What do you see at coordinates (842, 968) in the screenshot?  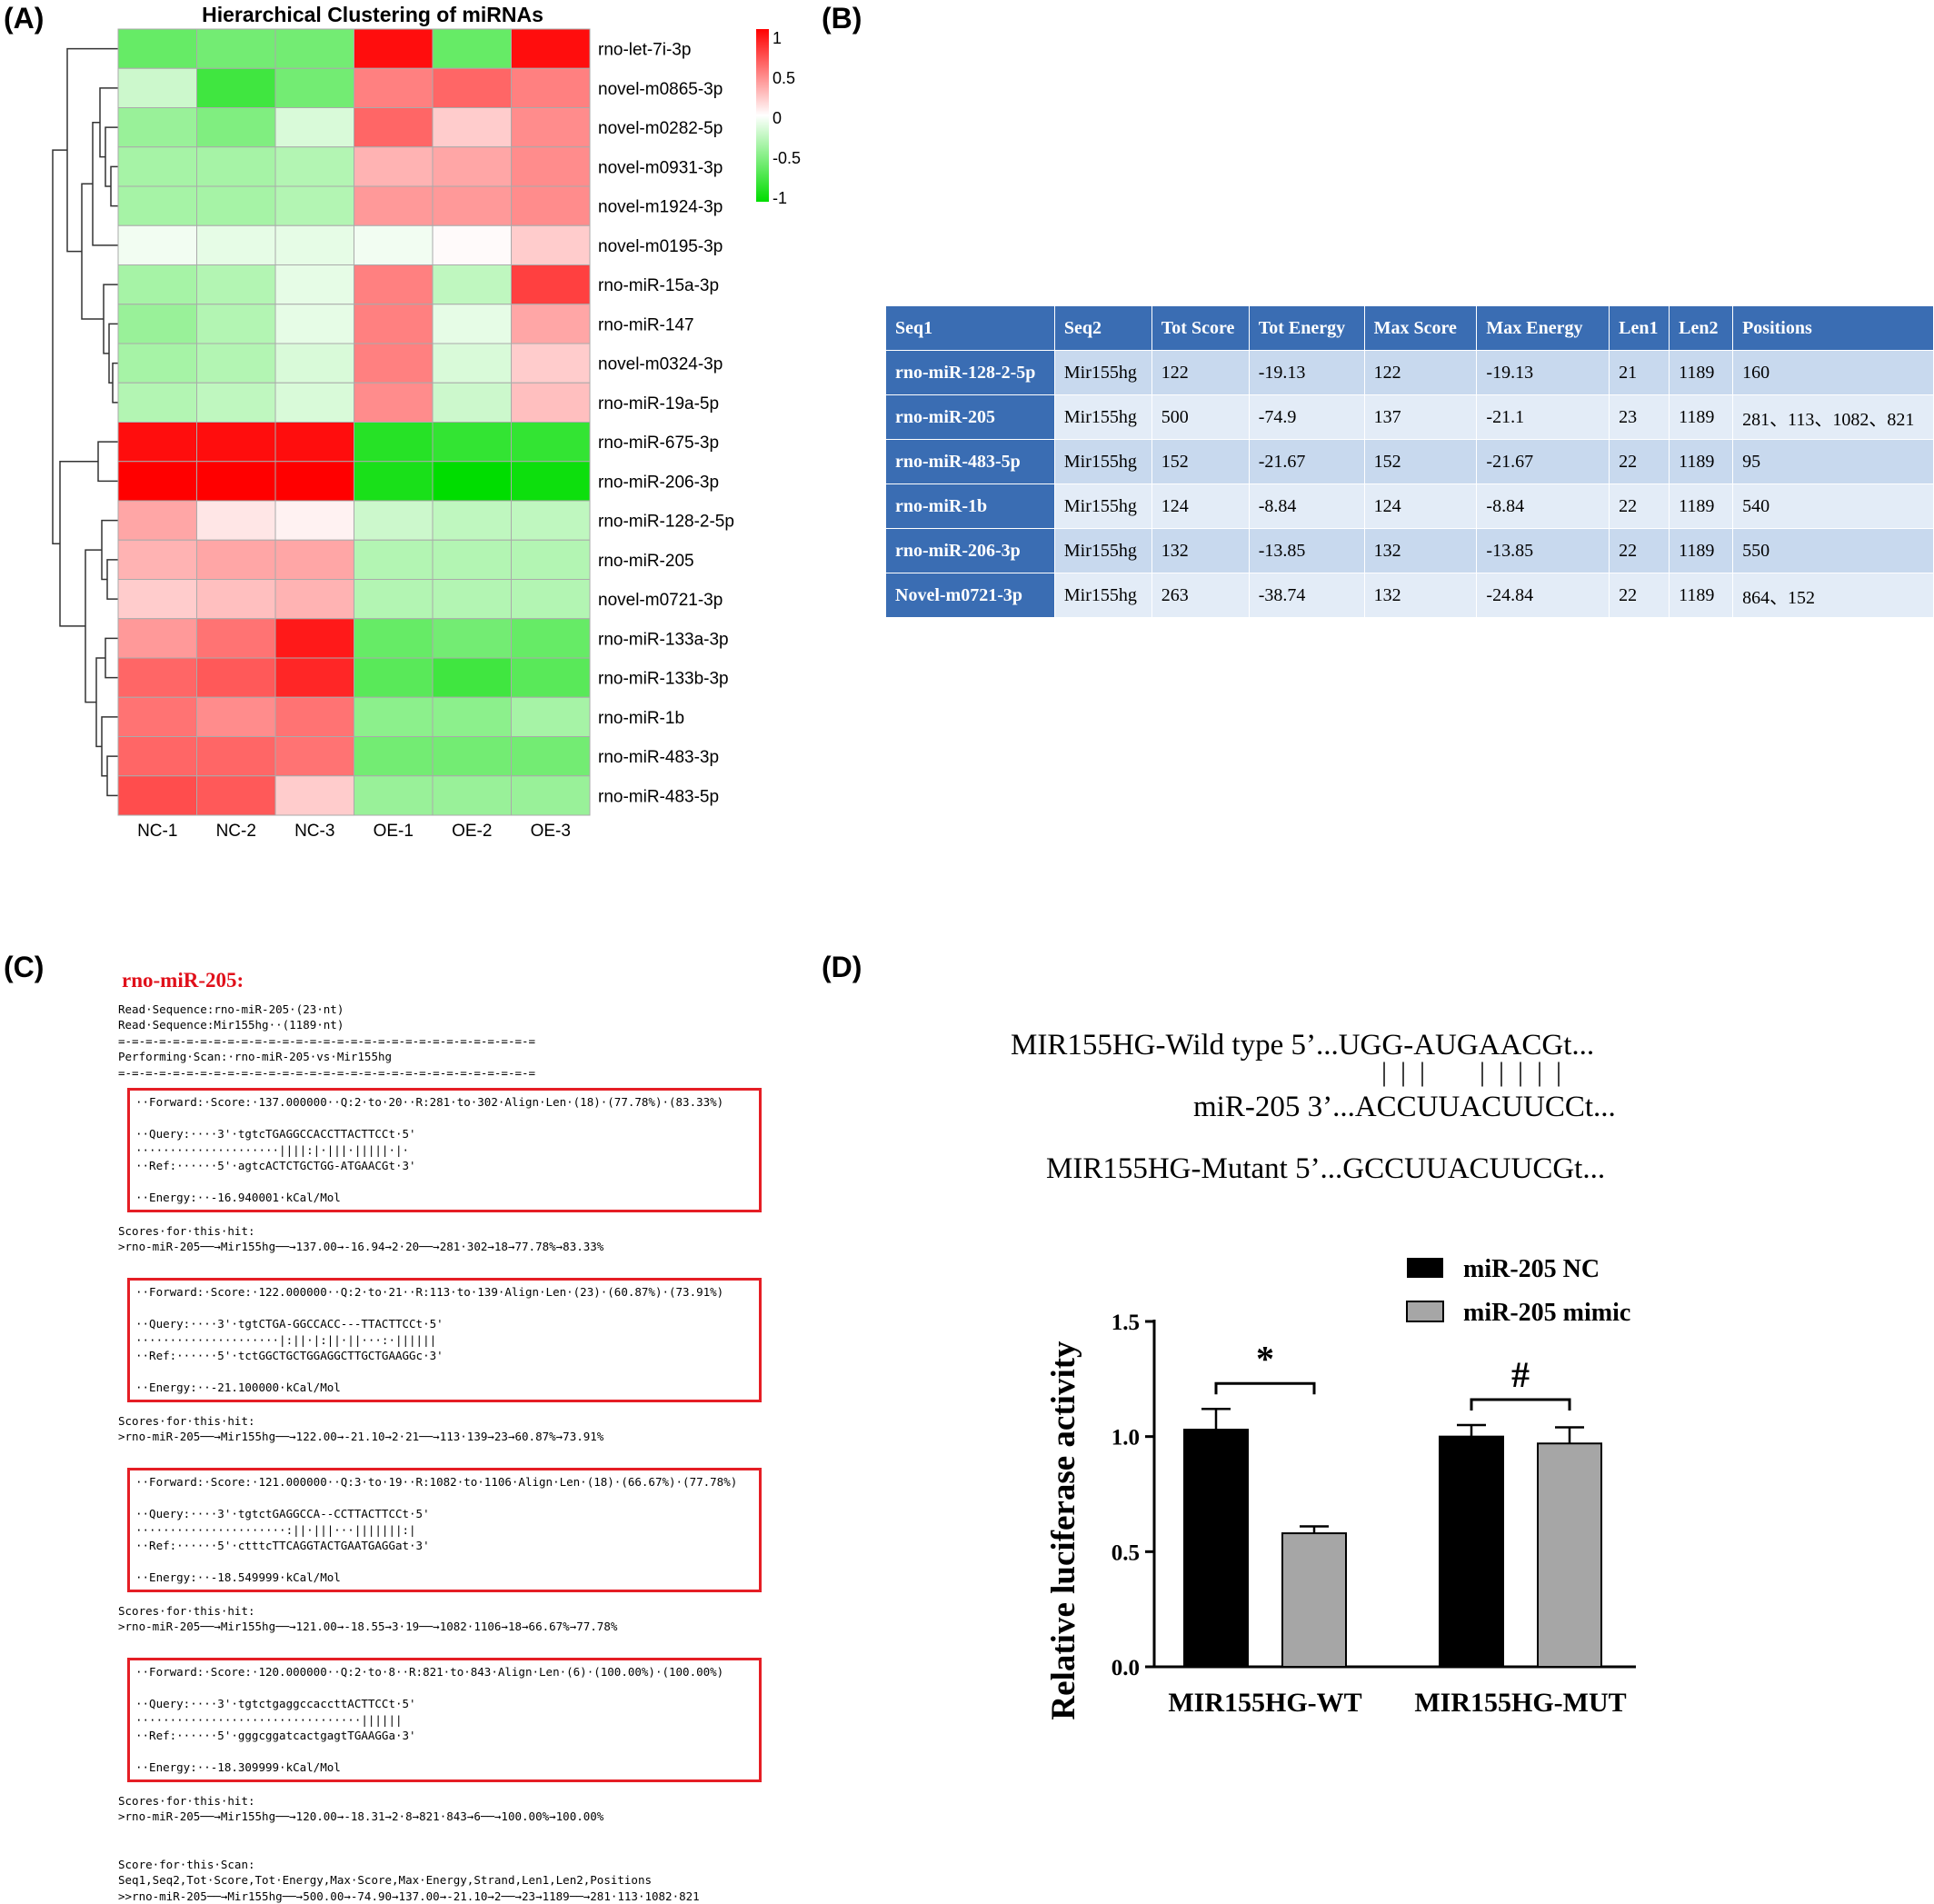 I see `panel-label-d: (D)` at bounding box center [842, 968].